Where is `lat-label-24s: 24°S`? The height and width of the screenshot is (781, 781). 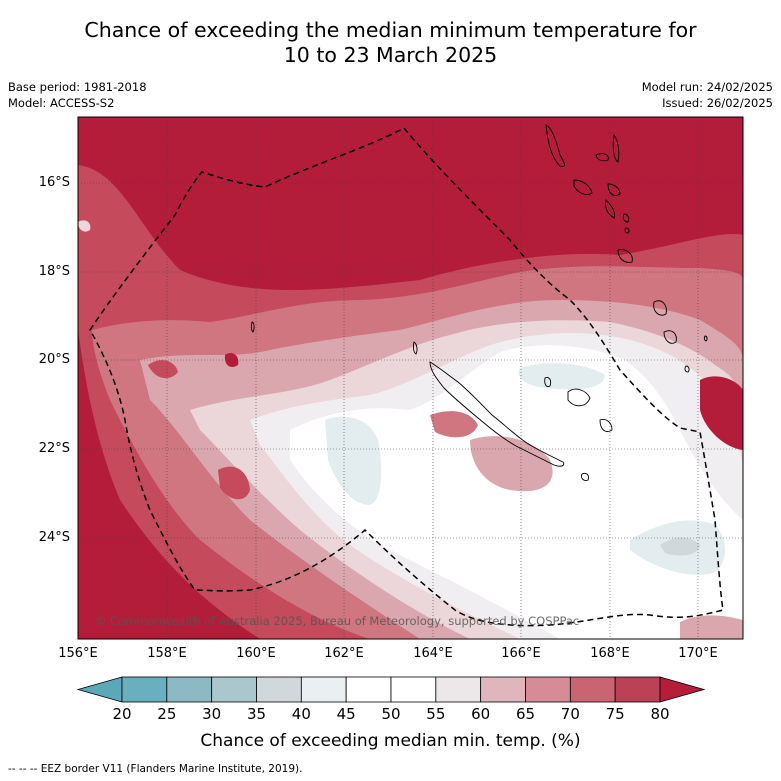
lat-label-24s: 24°S is located at coordinates (54, 537).